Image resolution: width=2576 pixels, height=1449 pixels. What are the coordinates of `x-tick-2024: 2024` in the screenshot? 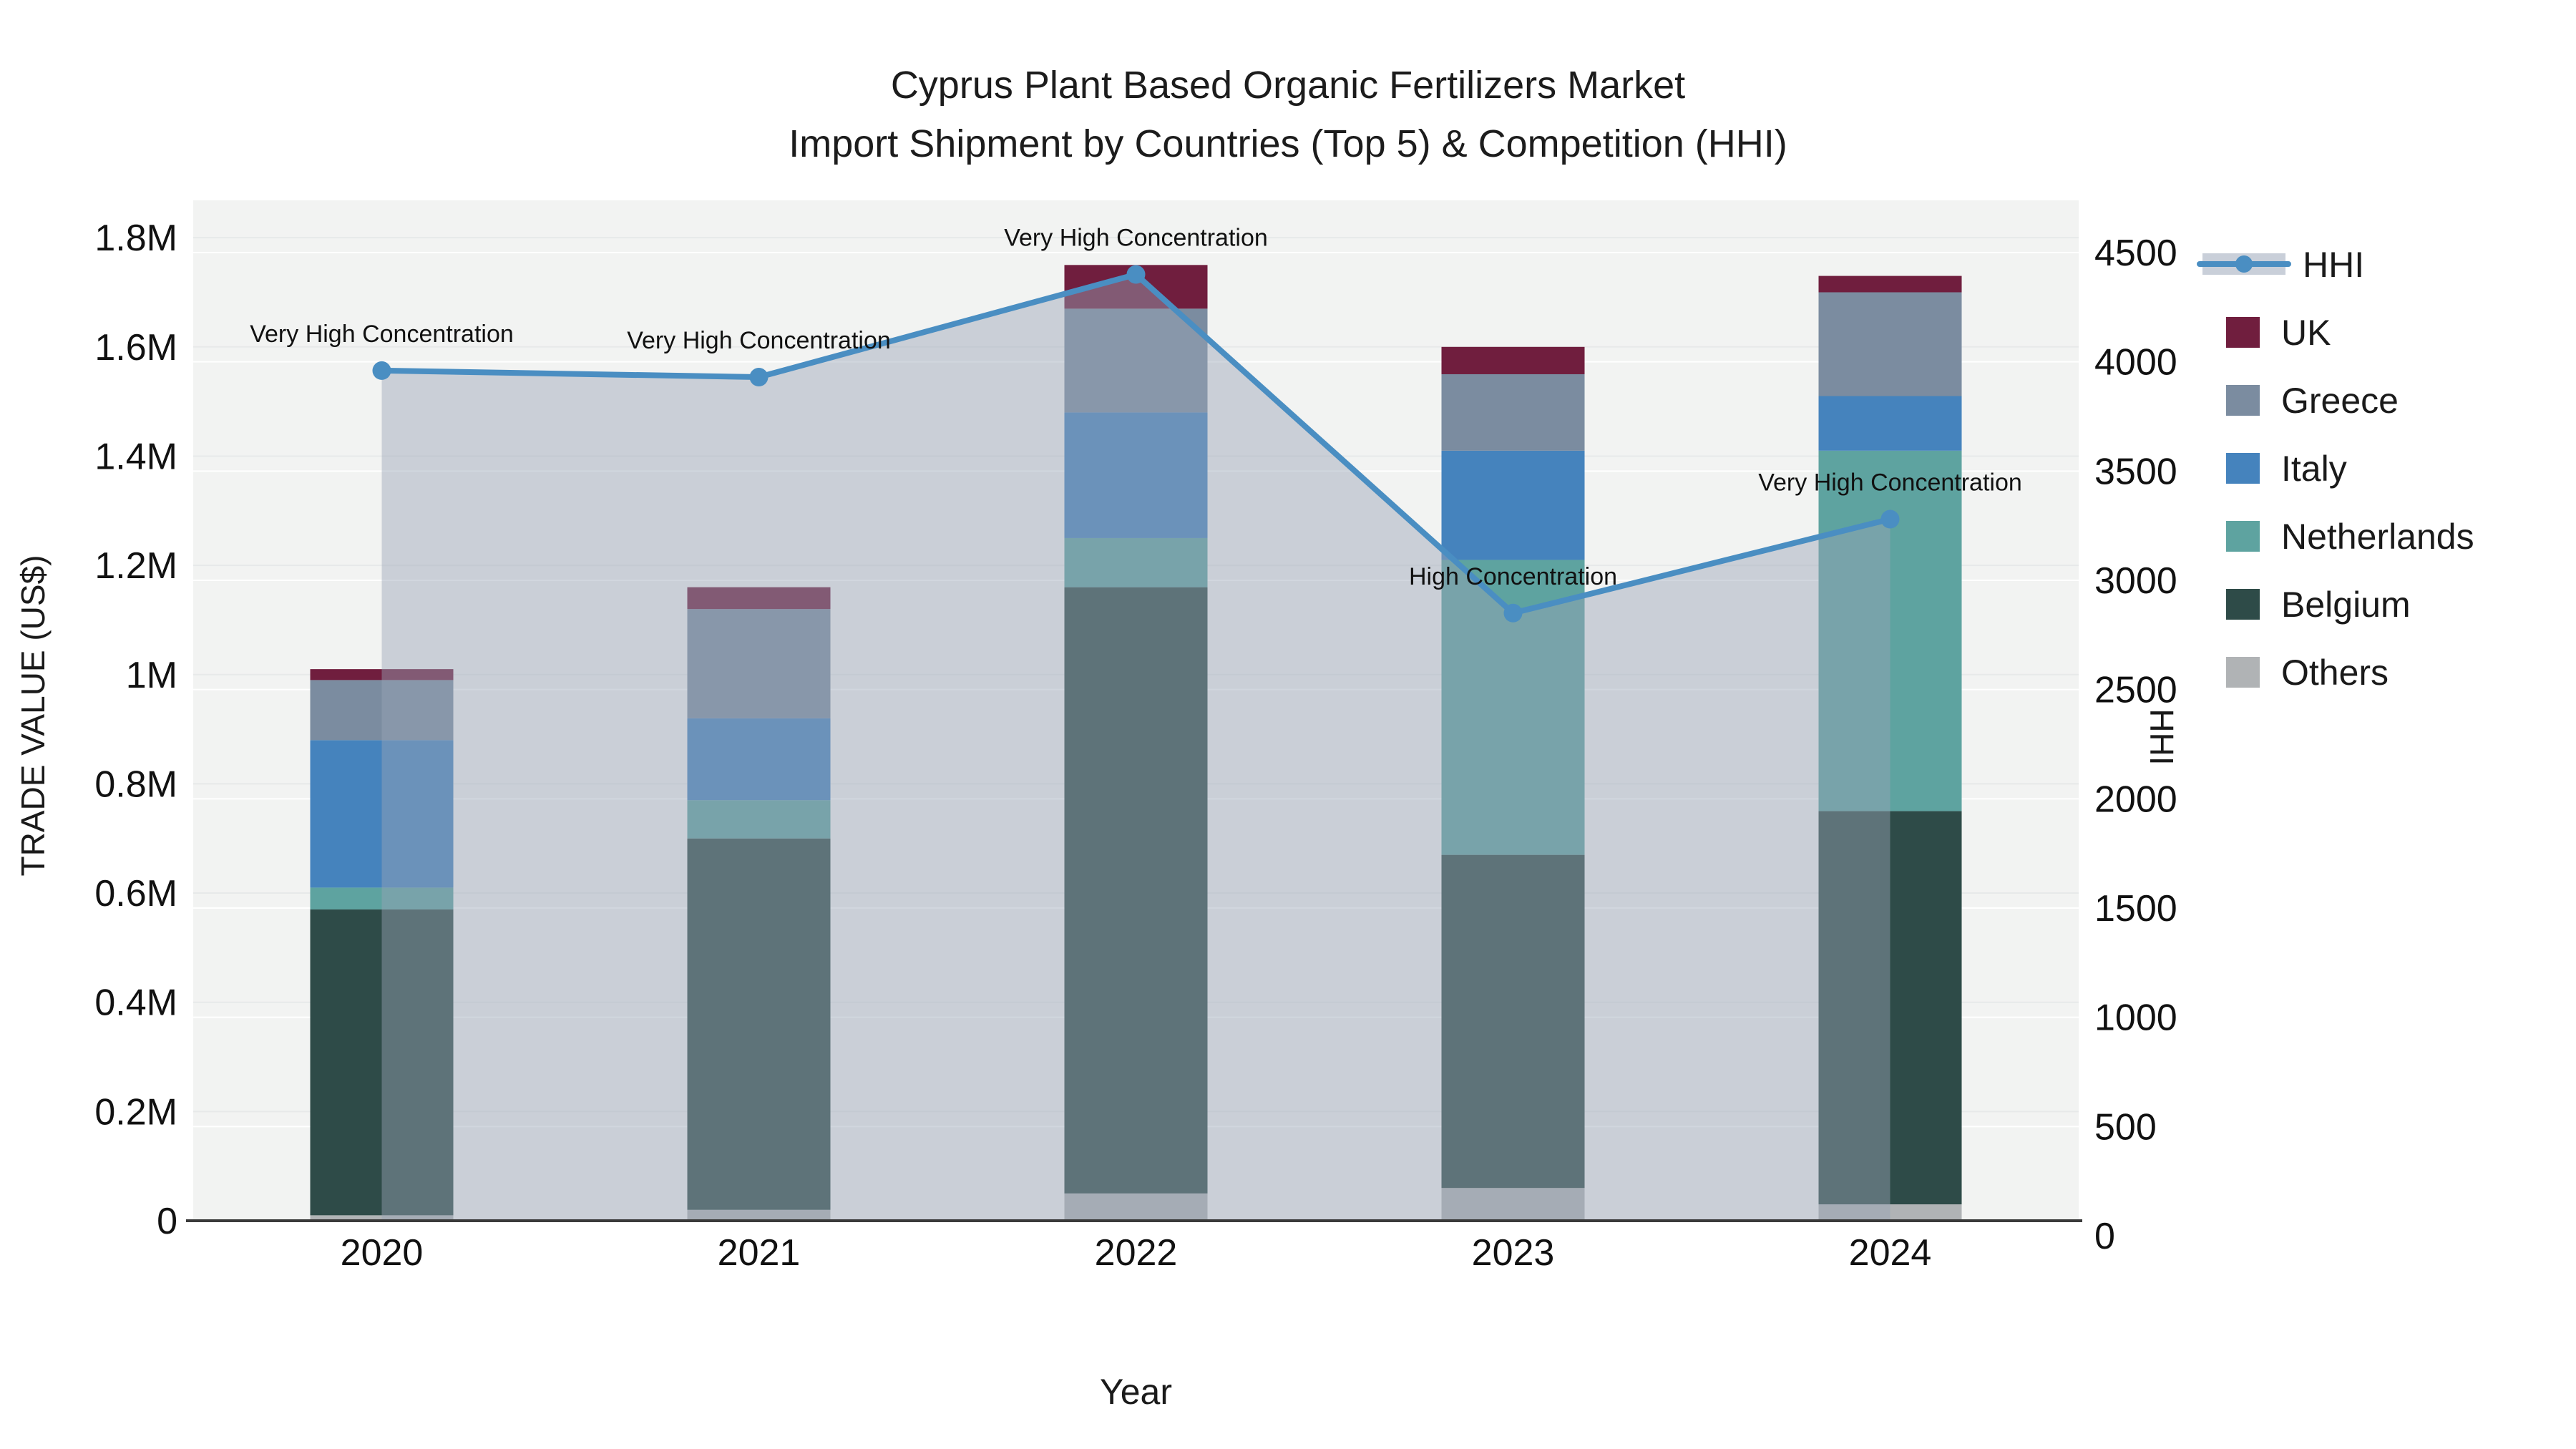 It's located at (1890, 1253).